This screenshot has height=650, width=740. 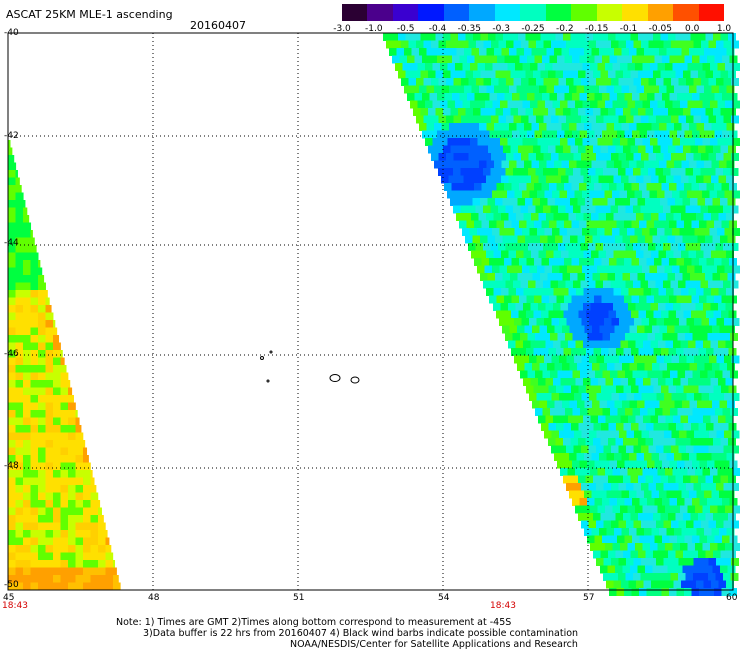 What do you see at coordinates (405, 29) in the screenshot?
I see `colorbar-label: -0.5` at bounding box center [405, 29].